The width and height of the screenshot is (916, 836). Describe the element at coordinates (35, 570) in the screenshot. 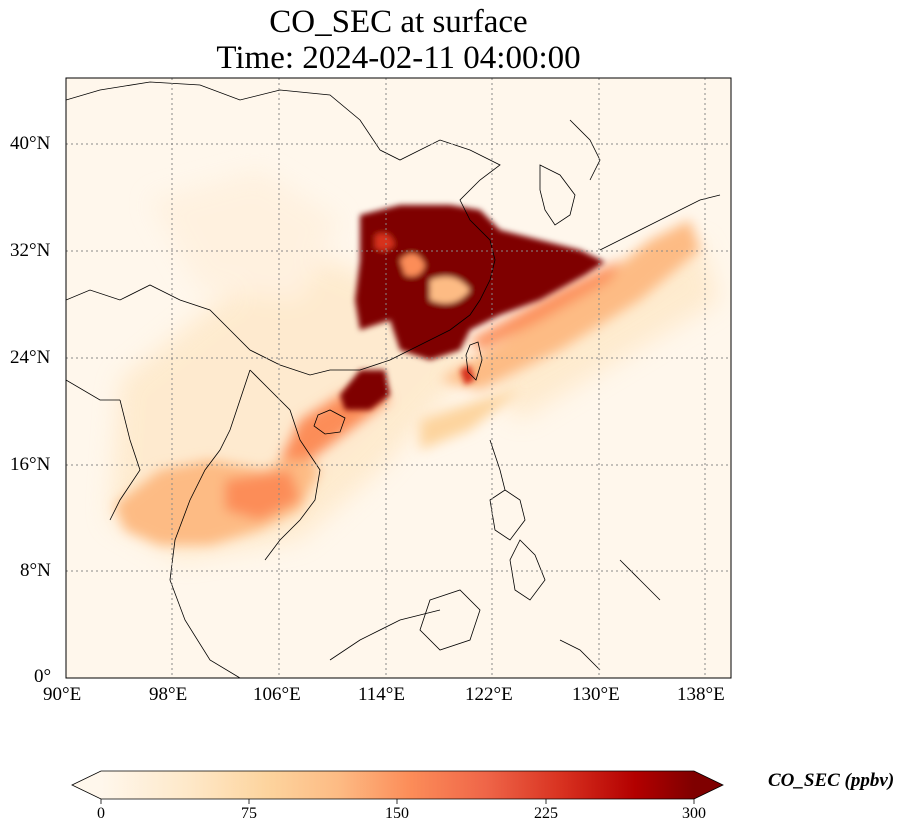

I see `lat-tick-label: 8°N` at that location.